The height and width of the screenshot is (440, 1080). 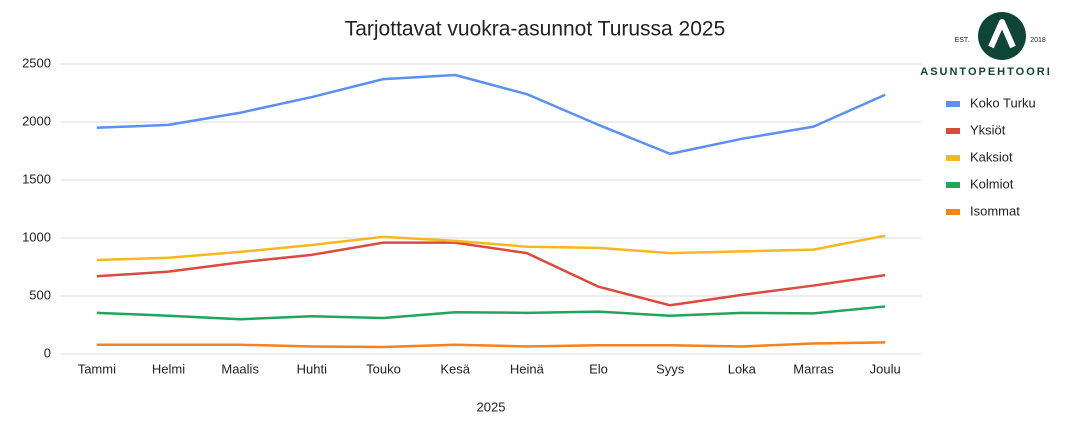 I want to click on chart-title: Tarjottavat vuokra-asunnot Turussa 2025, so click(x=535, y=29).